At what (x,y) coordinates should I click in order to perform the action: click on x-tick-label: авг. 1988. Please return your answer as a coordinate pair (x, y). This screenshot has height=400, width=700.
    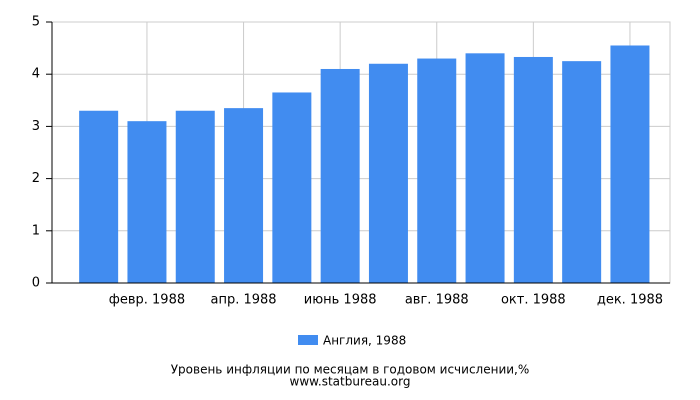
    Looking at the image, I should click on (437, 300).